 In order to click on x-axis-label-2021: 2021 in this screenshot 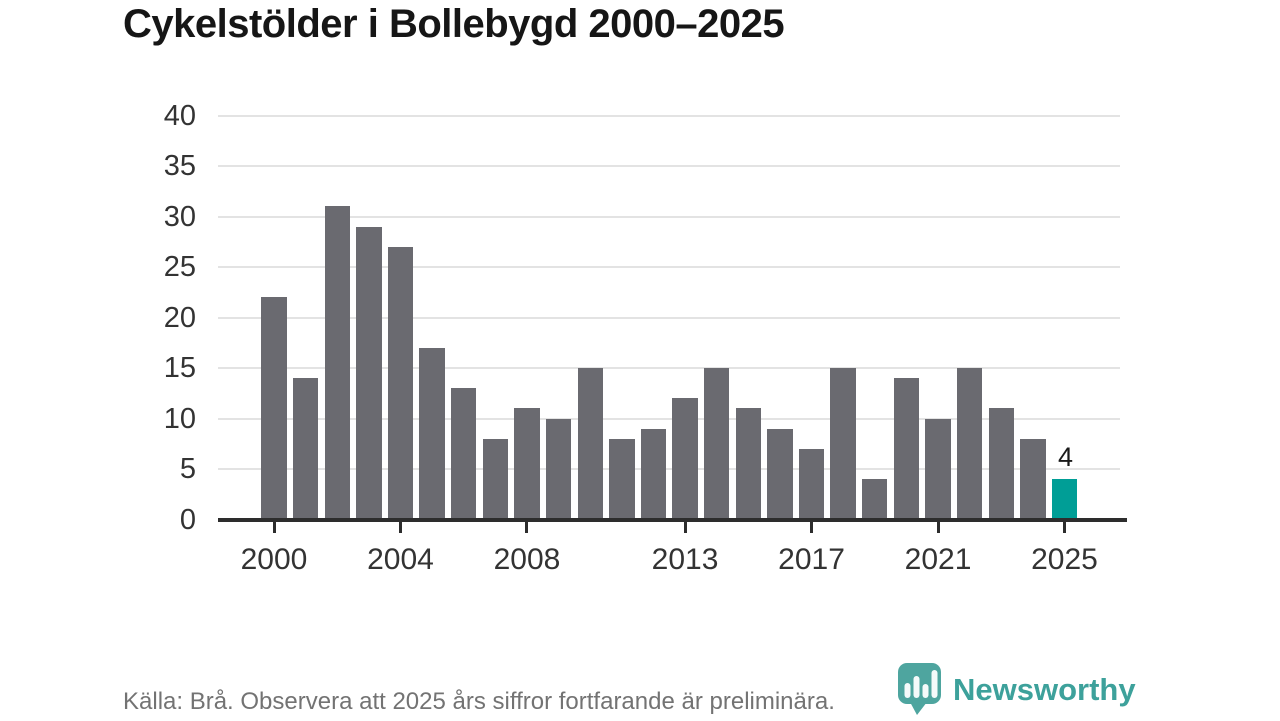, I will do `click(938, 559)`.